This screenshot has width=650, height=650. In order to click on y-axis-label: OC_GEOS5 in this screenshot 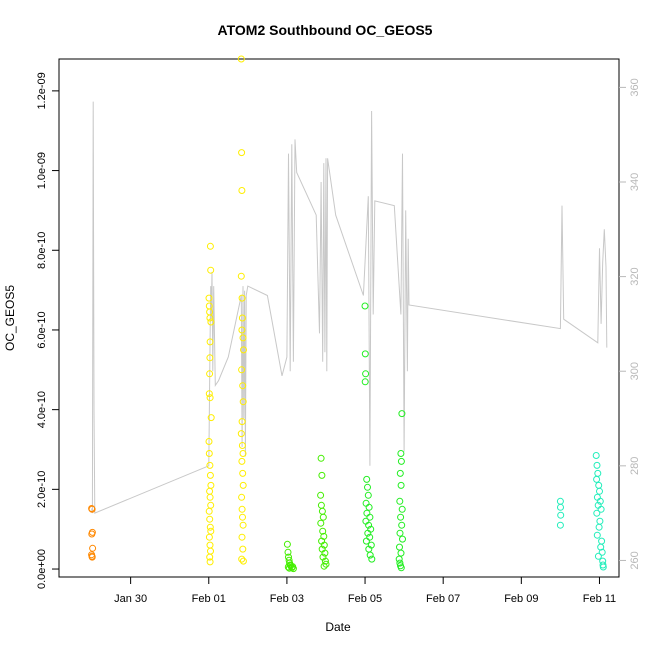, I will do `click(10, 318)`.